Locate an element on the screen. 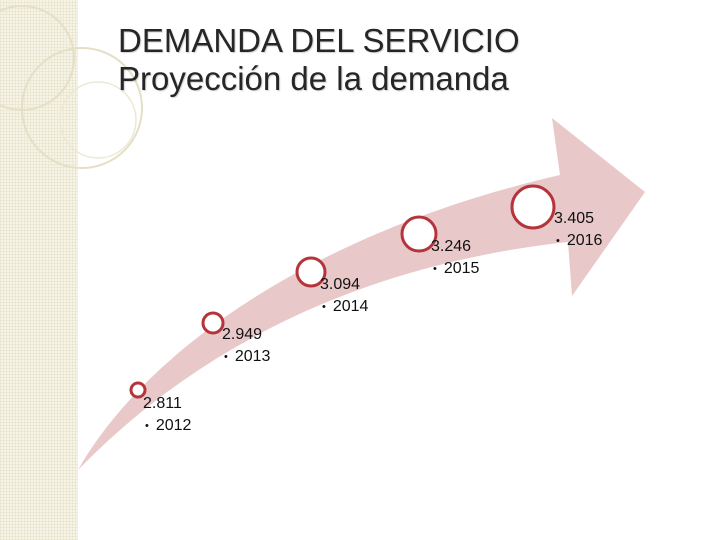  step-label-2012: 2.811 2012 is located at coordinates (167, 415).